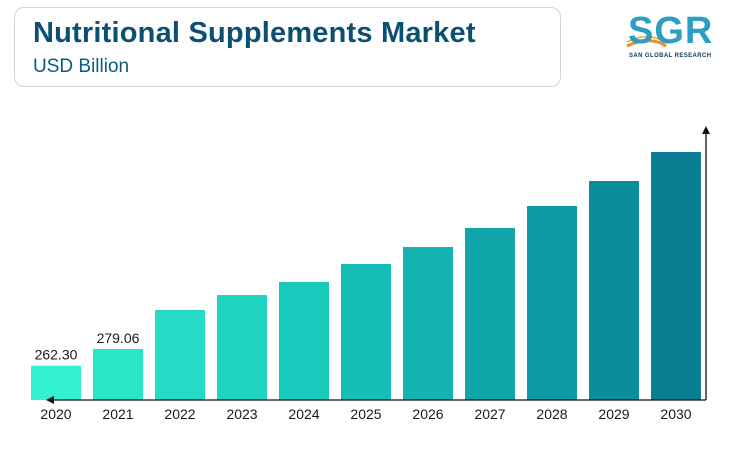 The height and width of the screenshot is (450, 735). Describe the element at coordinates (646, 42) in the screenshot. I see `logo-swoosh-icon` at that location.